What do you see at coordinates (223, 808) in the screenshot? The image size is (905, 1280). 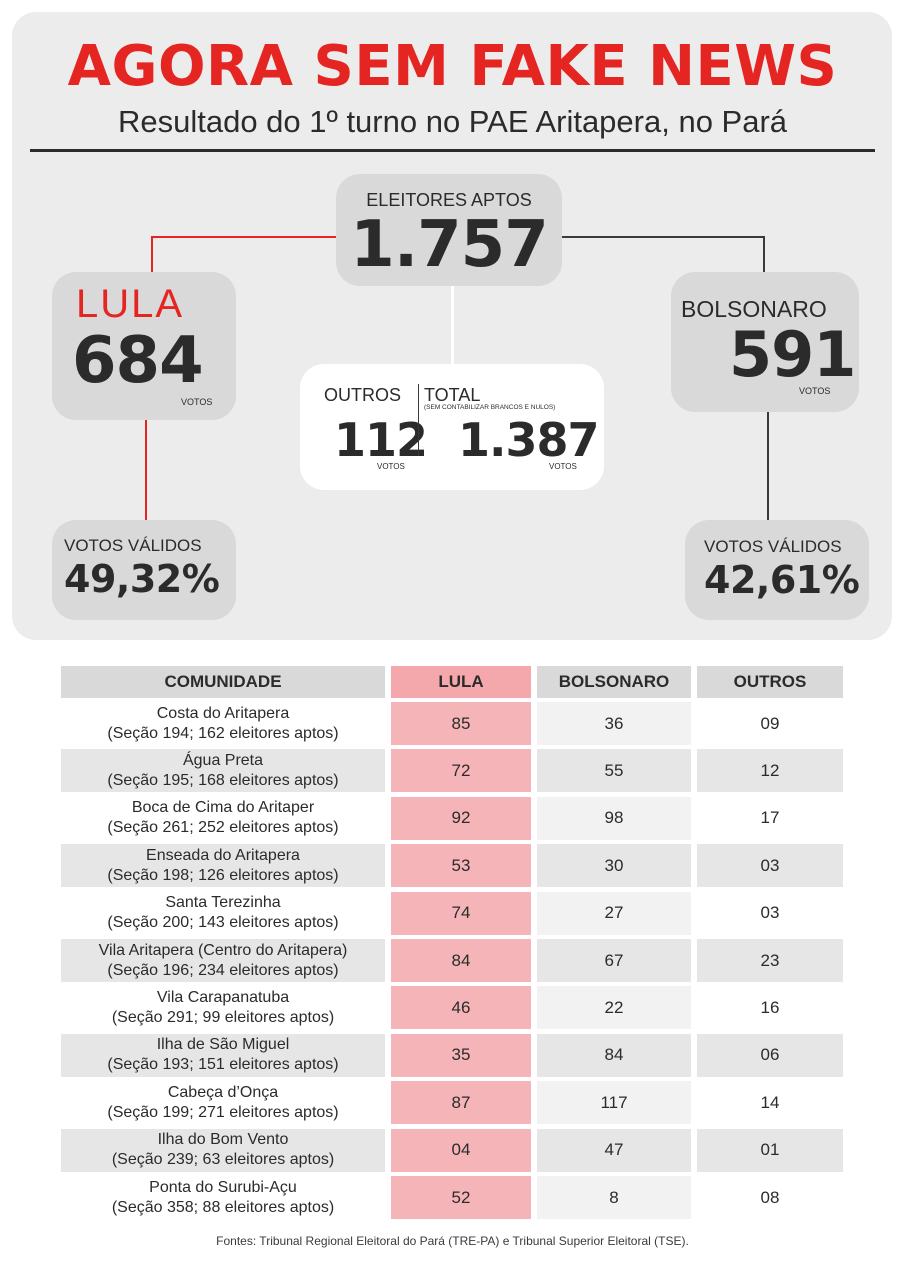 I see `community-name: Boca de Cima do Aritaper` at bounding box center [223, 808].